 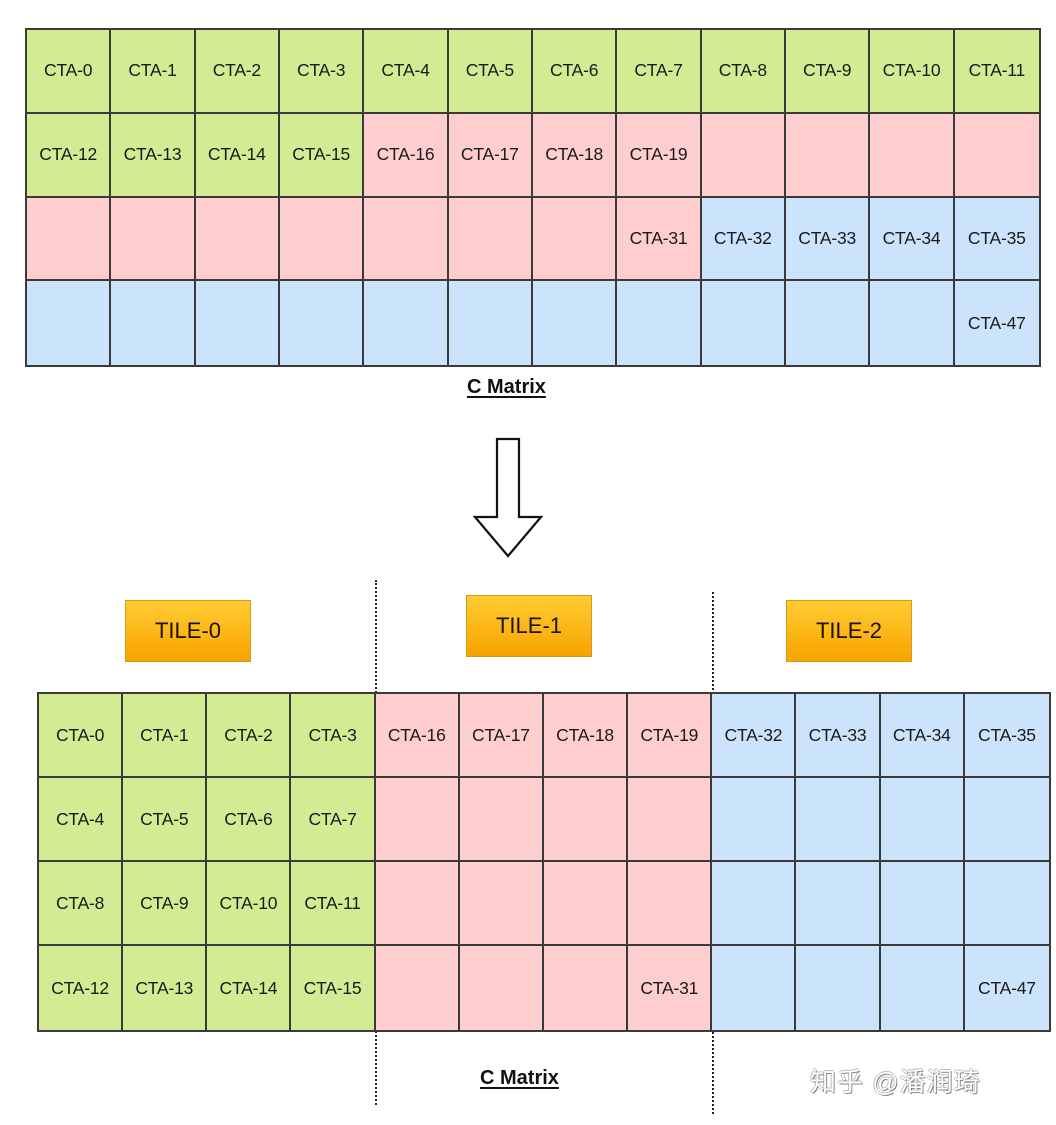 What do you see at coordinates (849, 631) in the screenshot?
I see `tile-2-label: TILE-2` at bounding box center [849, 631].